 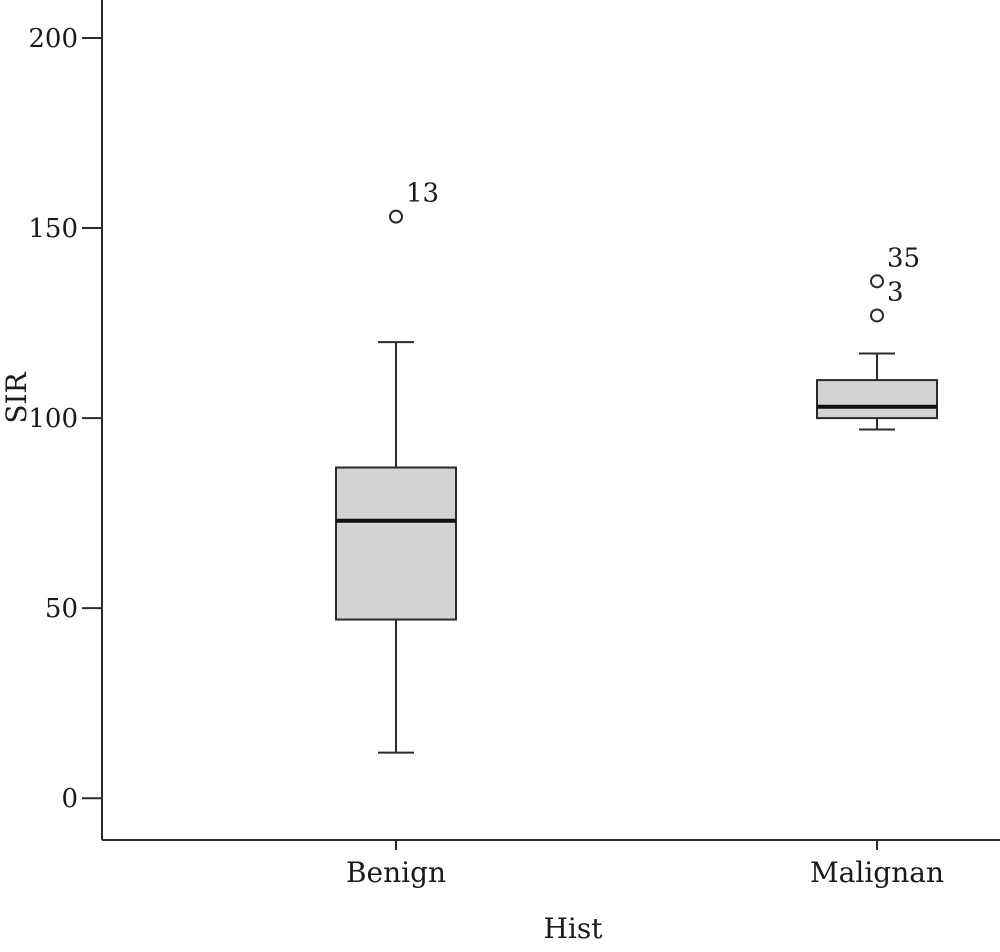 I want to click on outlier-label: 3, so click(x=895, y=292).